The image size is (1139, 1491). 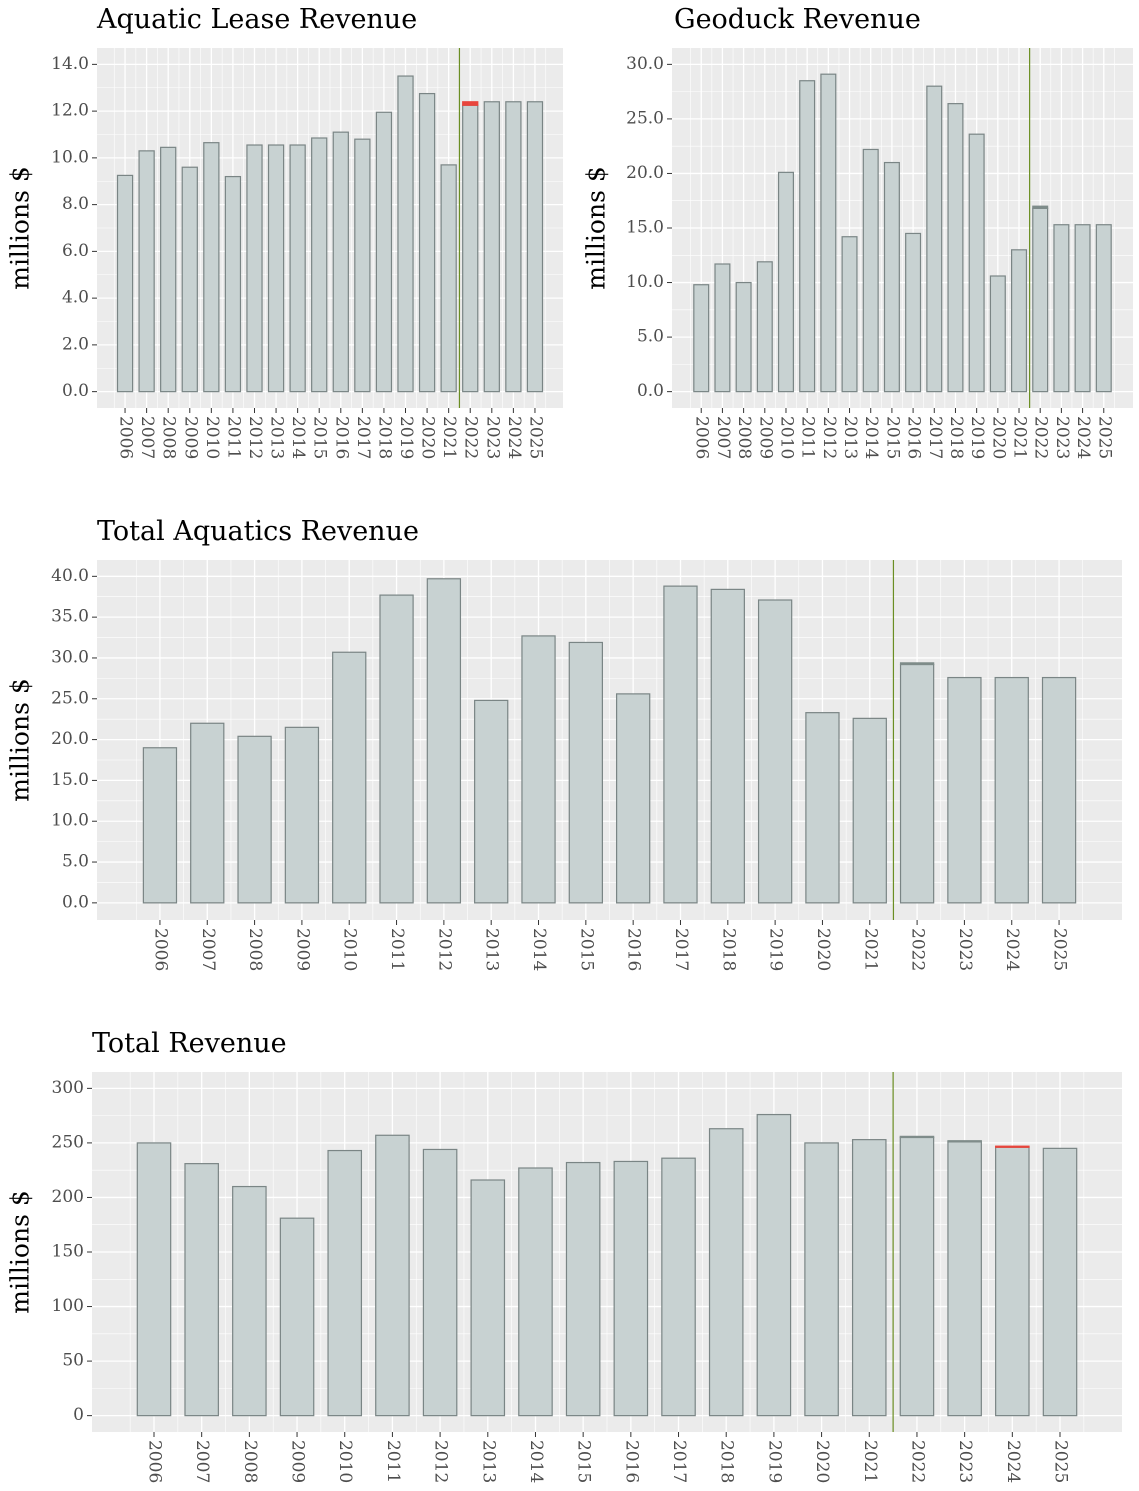 What do you see at coordinates (189, 1043) in the screenshot?
I see `chart-title: Total Revenue` at bounding box center [189, 1043].